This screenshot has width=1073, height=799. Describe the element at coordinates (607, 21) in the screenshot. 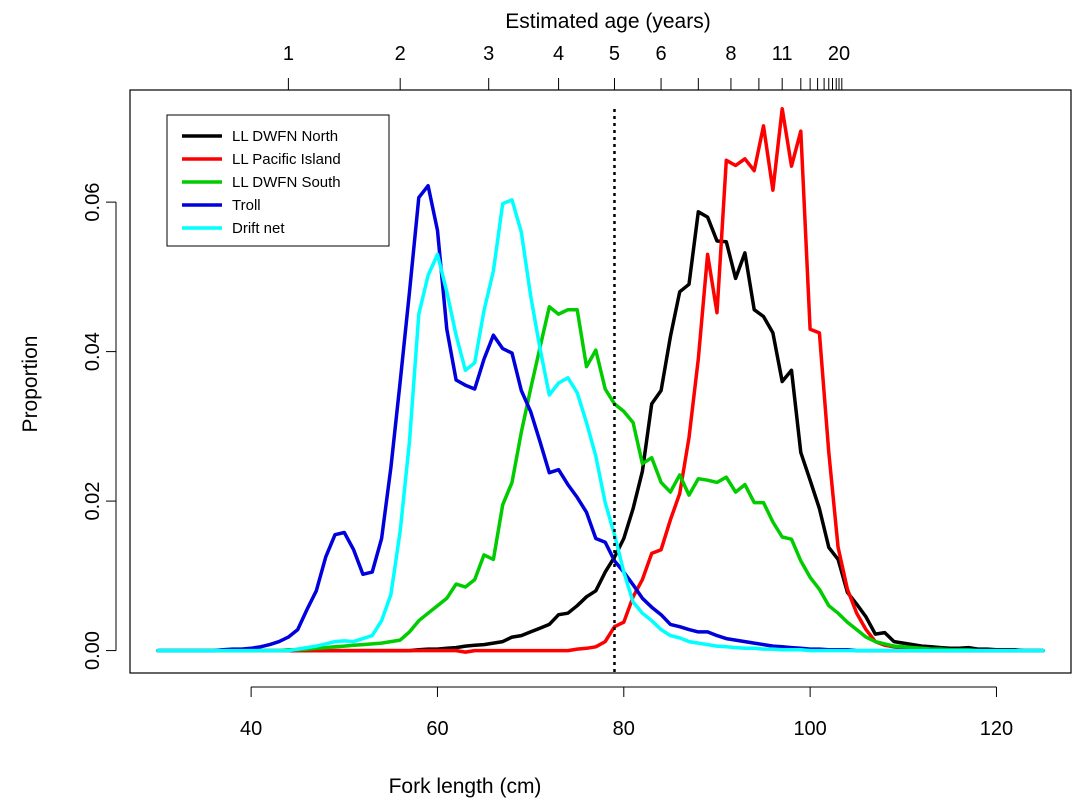

I see `top-axis-title: Estimated age (years)` at that location.